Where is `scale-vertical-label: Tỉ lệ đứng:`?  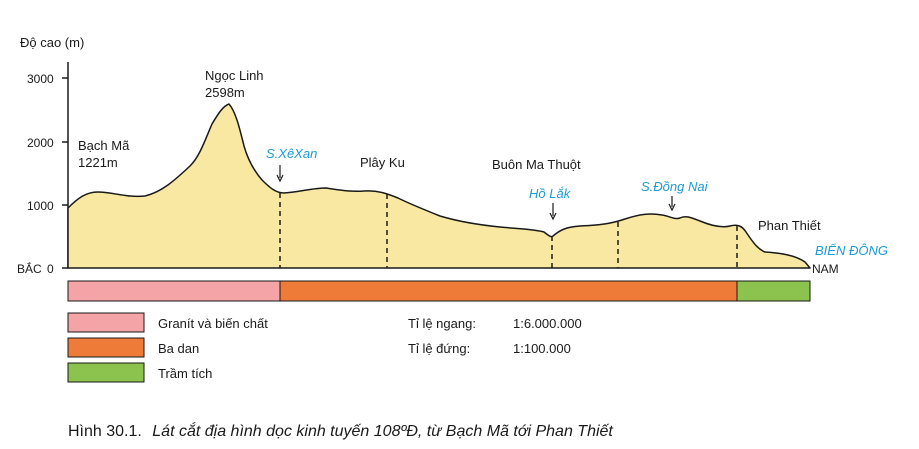 scale-vertical-label: Tỉ lệ đứng: is located at coordinates (439, 348).